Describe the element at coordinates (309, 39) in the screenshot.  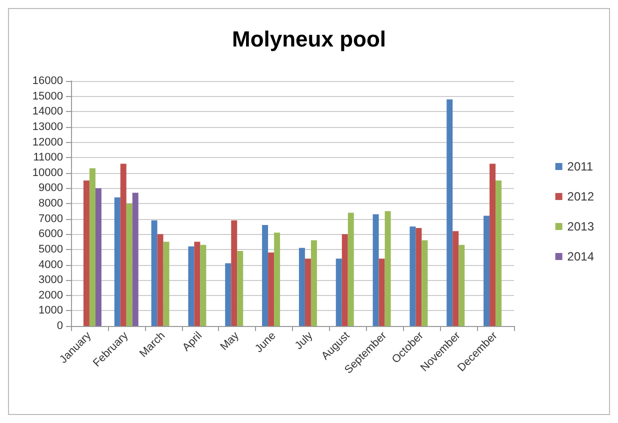
I see `chart-title: Molyneux pool` at that location.